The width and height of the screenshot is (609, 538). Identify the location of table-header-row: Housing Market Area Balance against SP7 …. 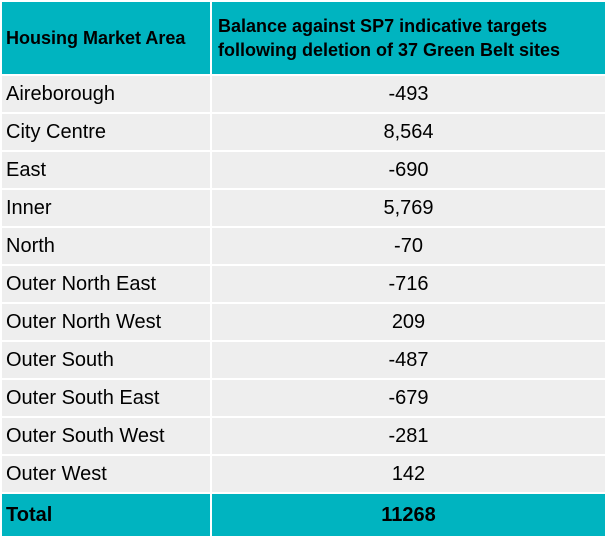
(303, 38).